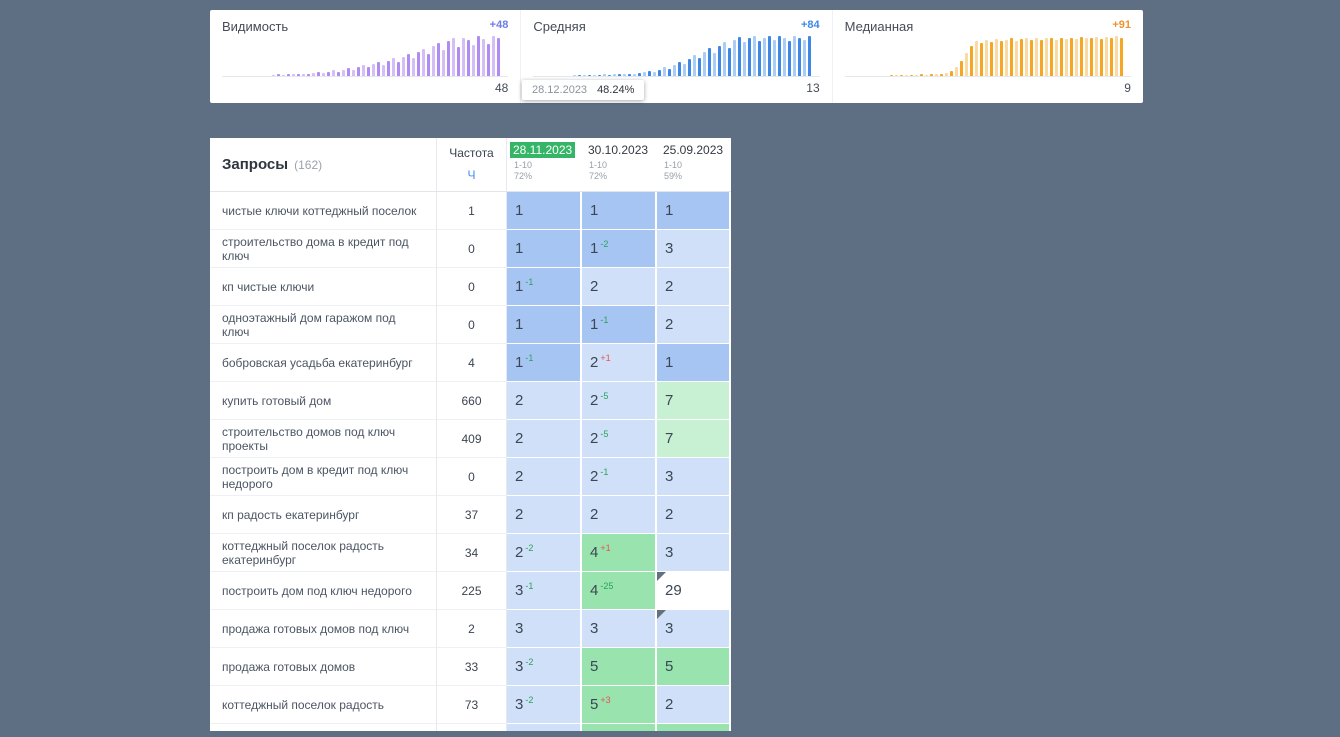 The image size is (1340, 737). Describe the element at coordinates (519, 286) in the screenshot. I see `position-value: 1` at that location.